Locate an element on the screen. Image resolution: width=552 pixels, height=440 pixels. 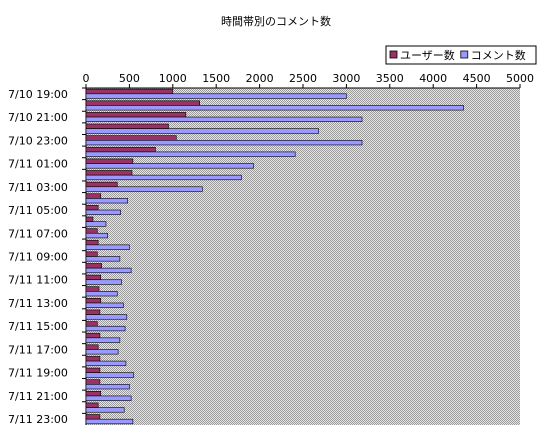
x-tick-label: 4500 is located at coordinates (477, 78).